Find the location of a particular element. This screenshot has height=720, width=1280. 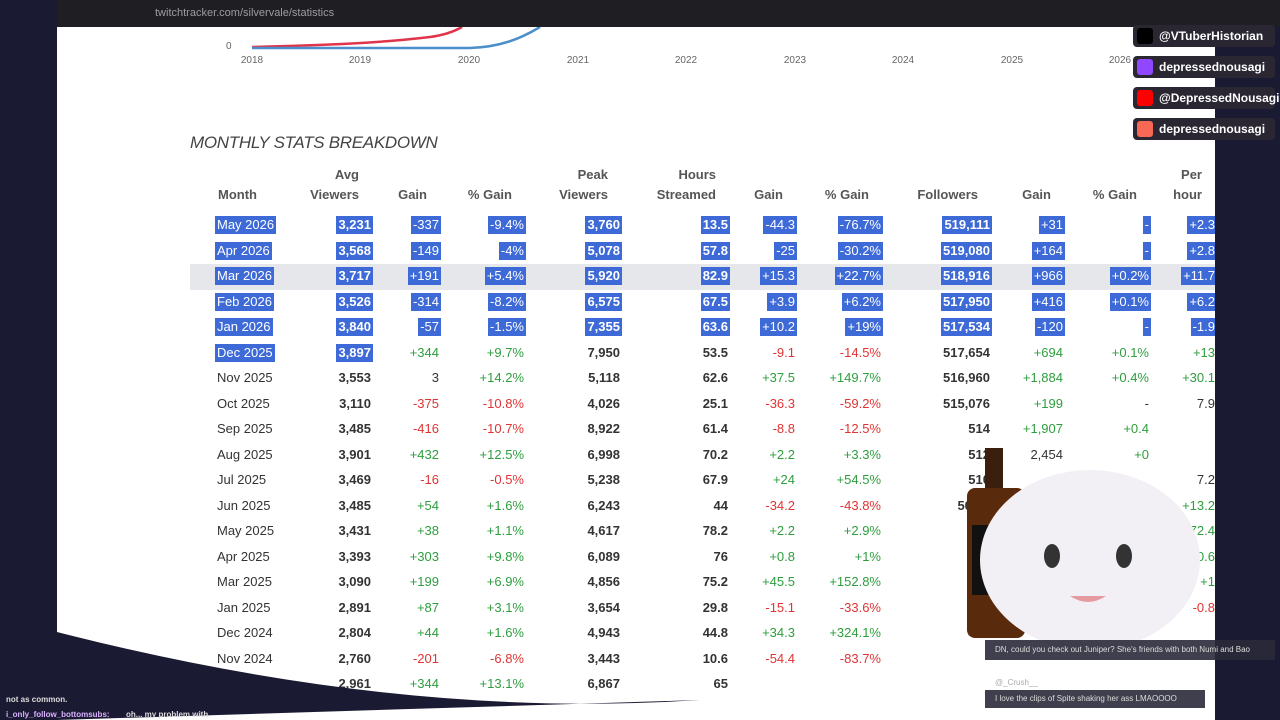

table-cell: +1,884 is located at coordinates (1042, 377).